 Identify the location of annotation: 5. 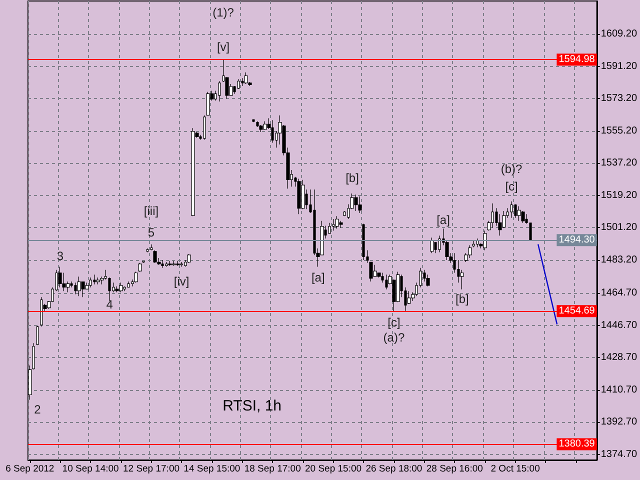
(151, 233).